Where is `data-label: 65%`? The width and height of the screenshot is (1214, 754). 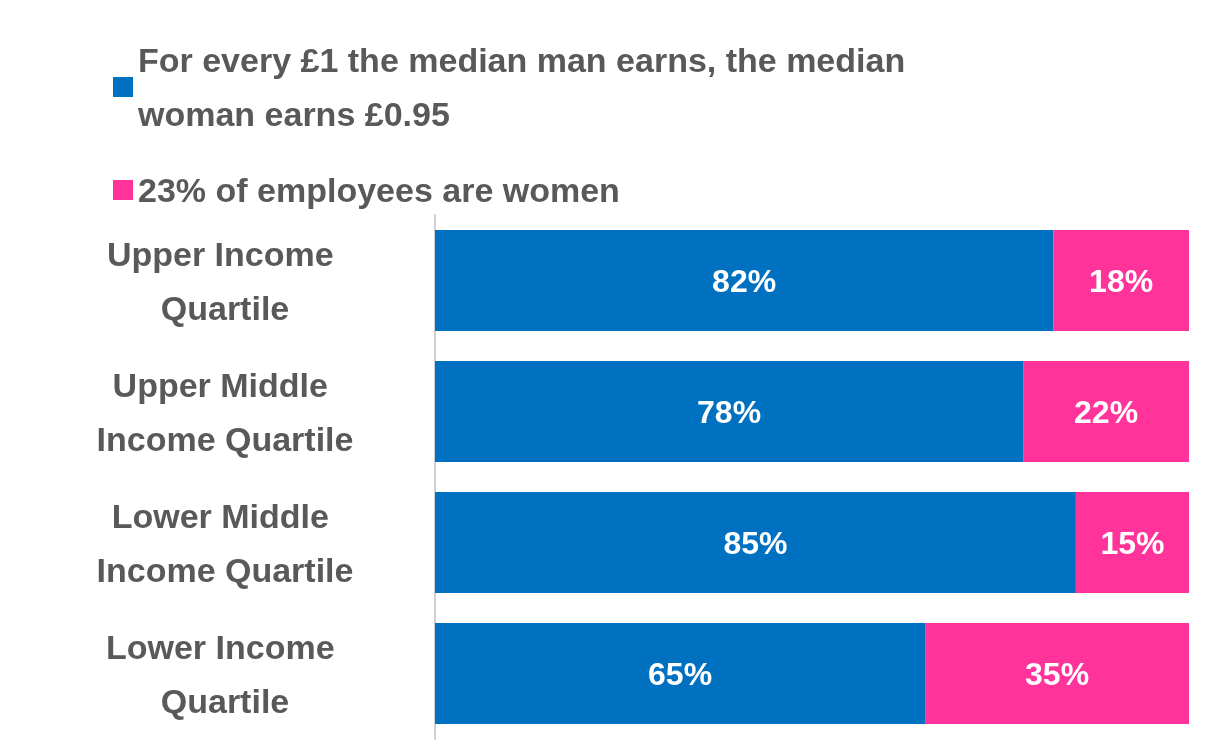
data-label: 65% is located at coordinates (680, 673).